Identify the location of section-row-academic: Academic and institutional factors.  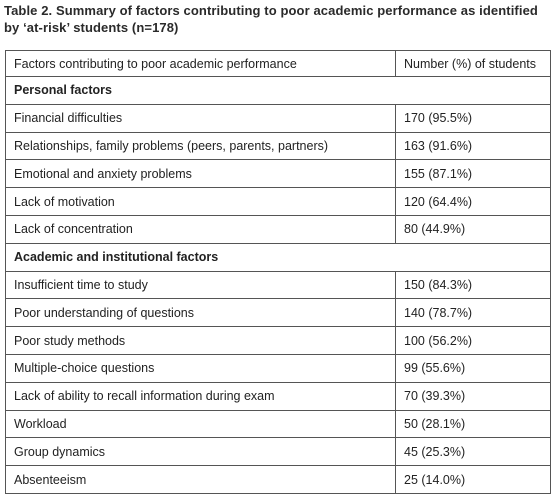
(278, 257).